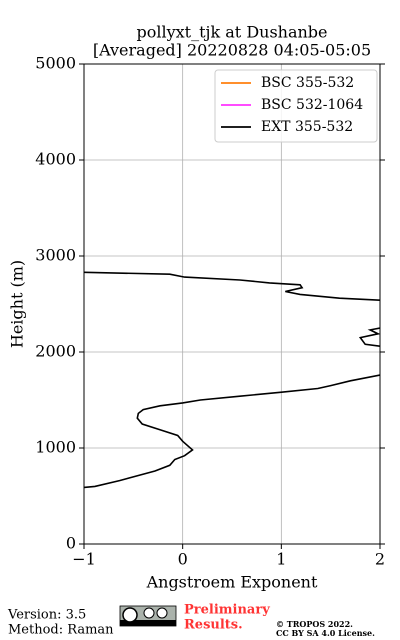  What do you see at coordinates (325, 633) in the screenshot?
I see `license: CC BY SA 4.0 License.` at bounding box center [325, 633].